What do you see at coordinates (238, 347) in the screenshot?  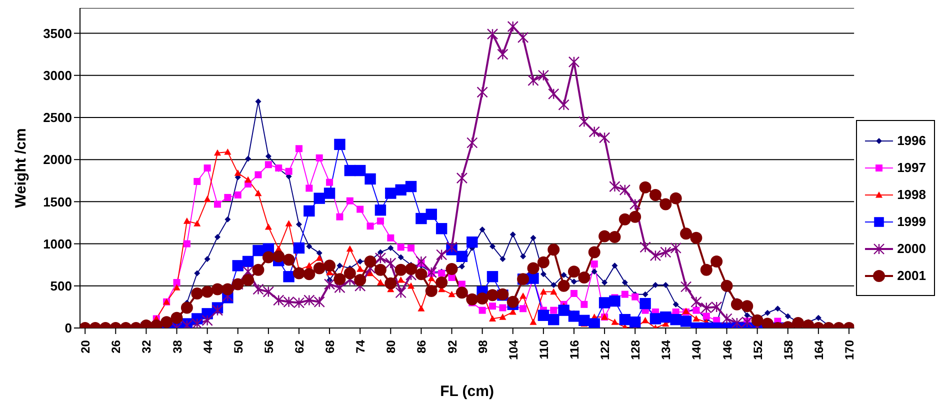 I see `x-tick-label: 50` at bounding box center [238, 347].